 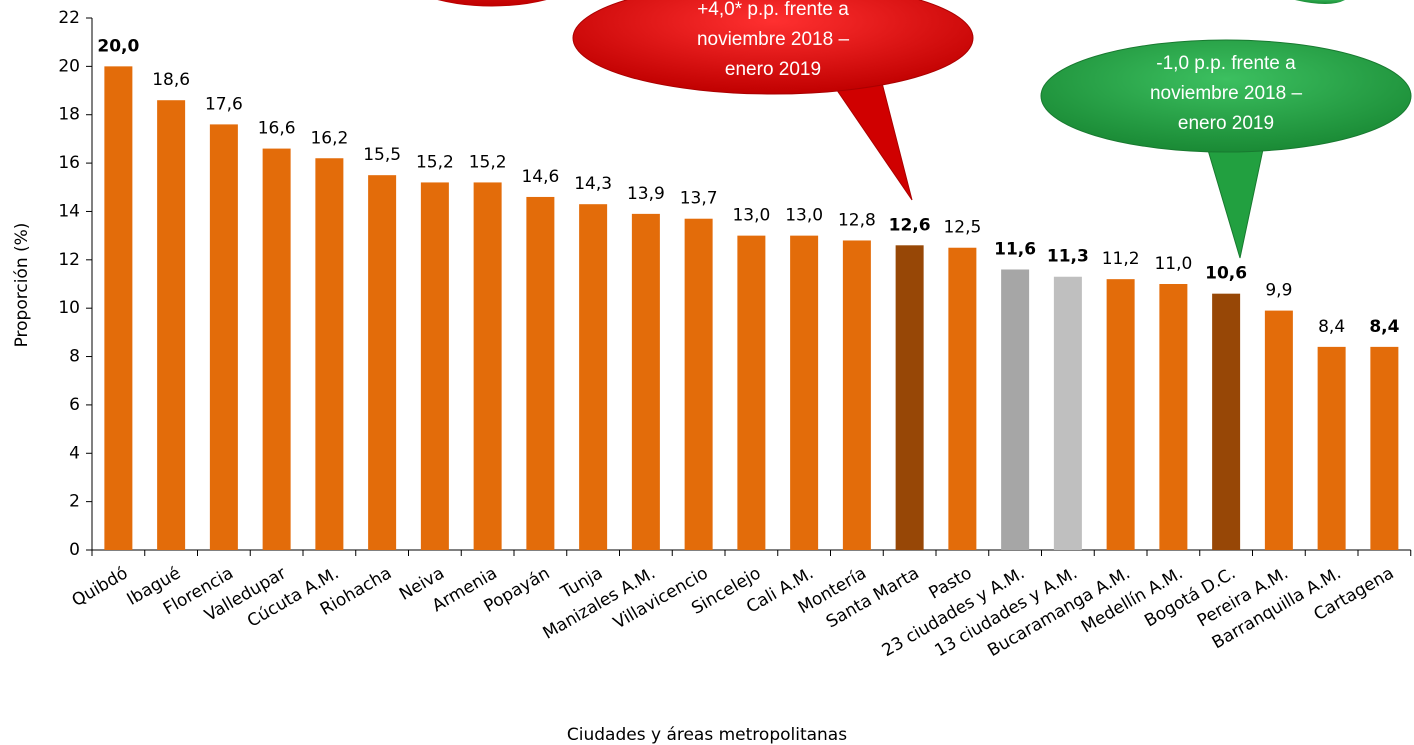 I want to click on y-tick-label: 14, so click(x=69, y=211).